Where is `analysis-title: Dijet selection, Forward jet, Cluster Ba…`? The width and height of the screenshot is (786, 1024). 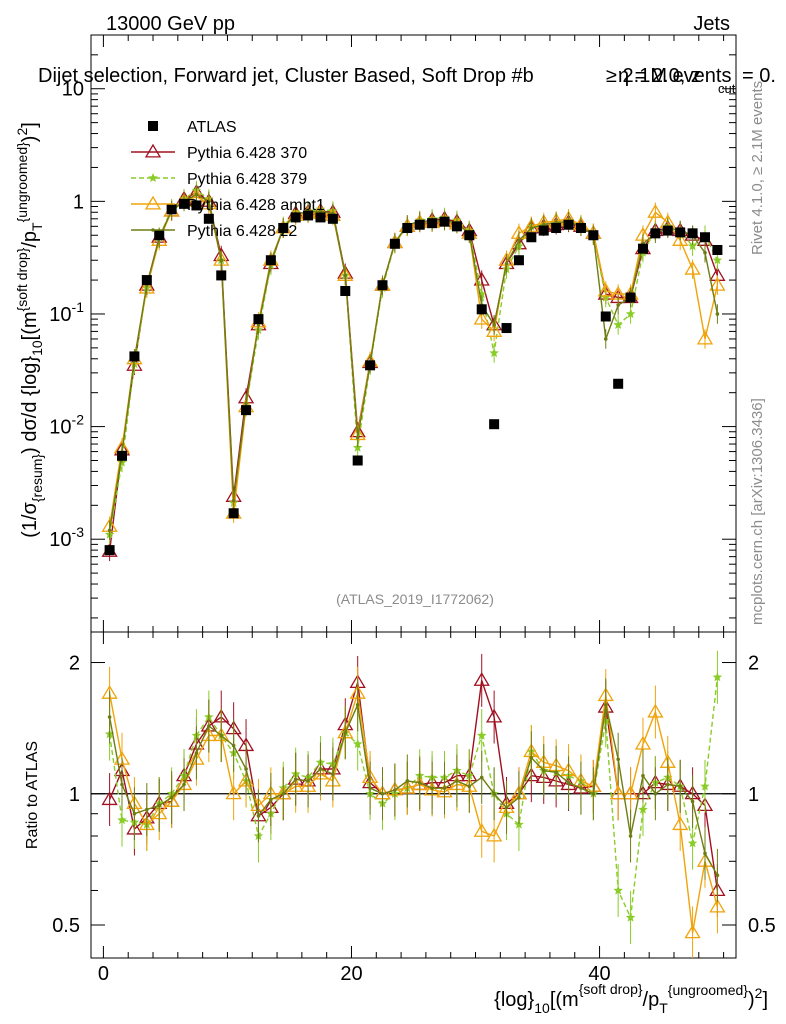 analysis-title: Dijet selection, Forward jet, Cluster Ba… is located at coordinates (286, 76).